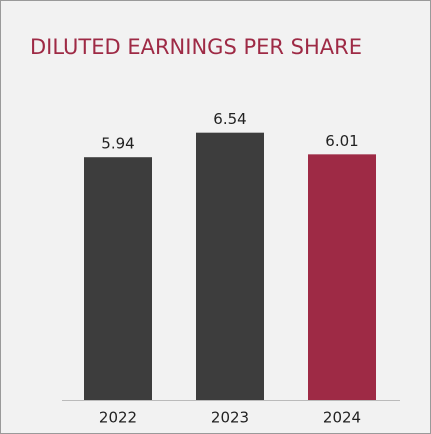  What do you see at coordinates (196, 47) in the screenshot?
I see `chart-title: DILUTED EARNINGS PER SHARE` at bounding box center [196, 47].